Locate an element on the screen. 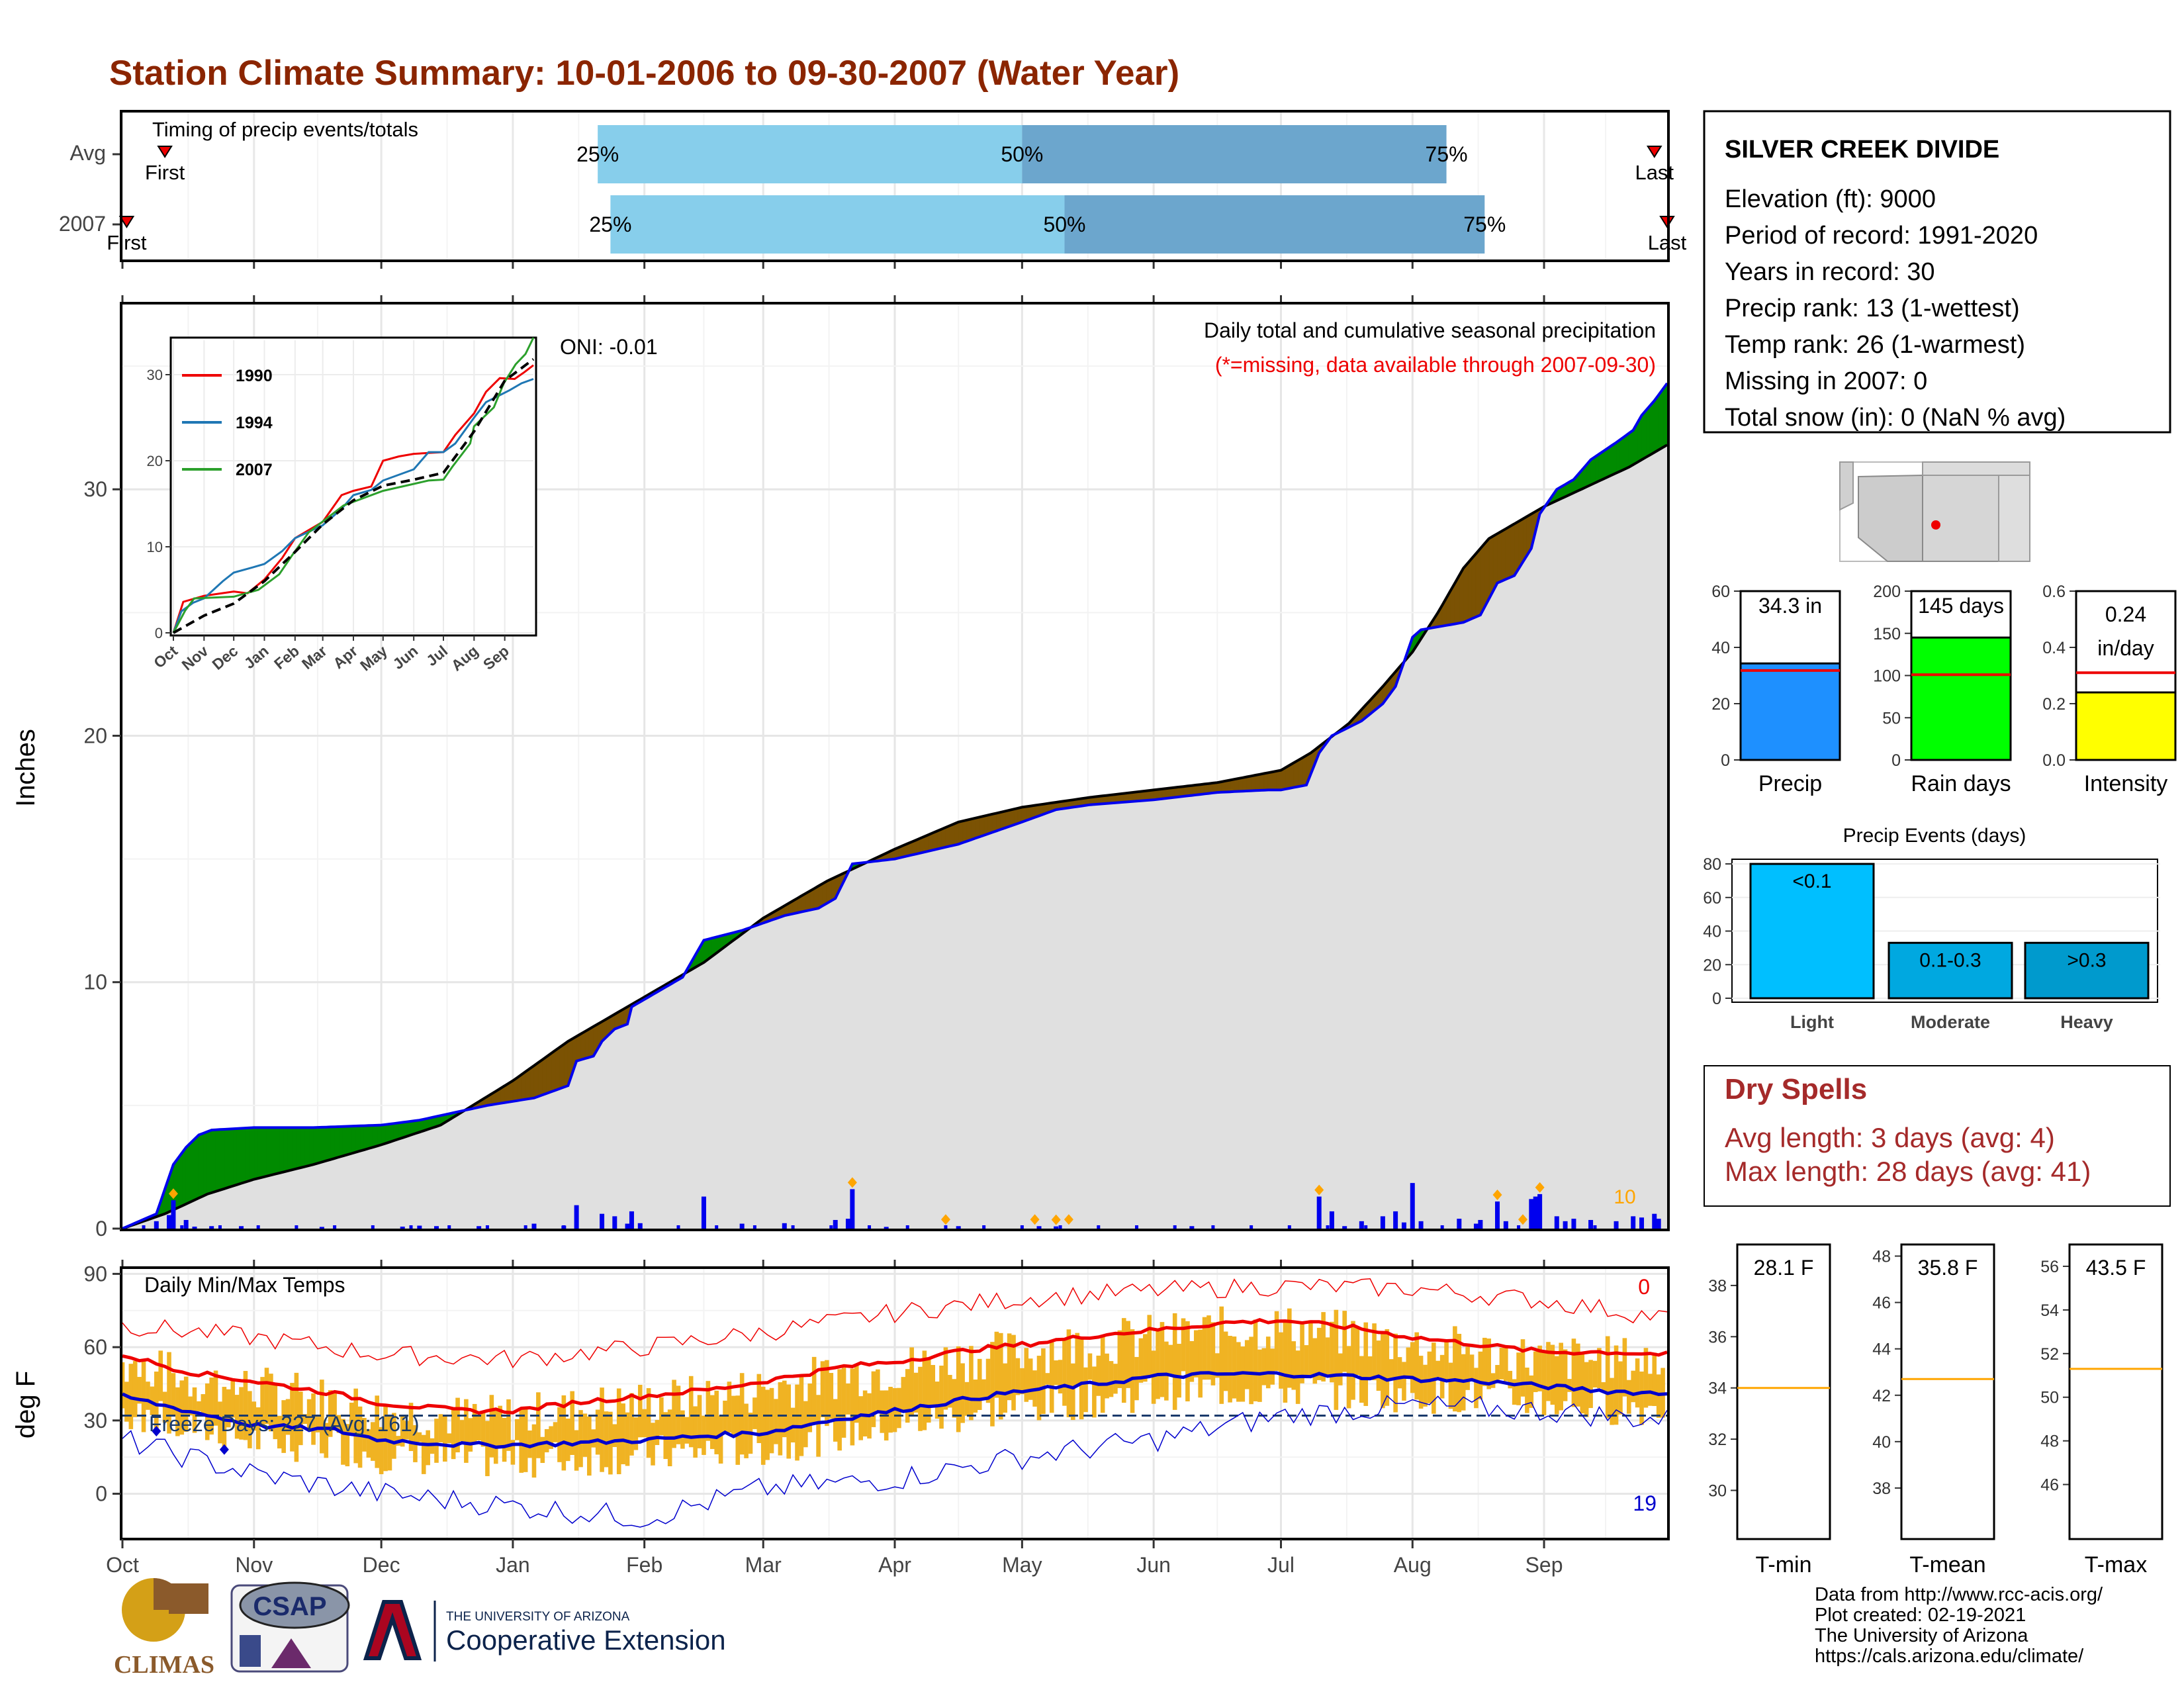 This screenshot has width=2184, height=1688. temp-ytick-label: 30 is located at coordinates (95, 1420).